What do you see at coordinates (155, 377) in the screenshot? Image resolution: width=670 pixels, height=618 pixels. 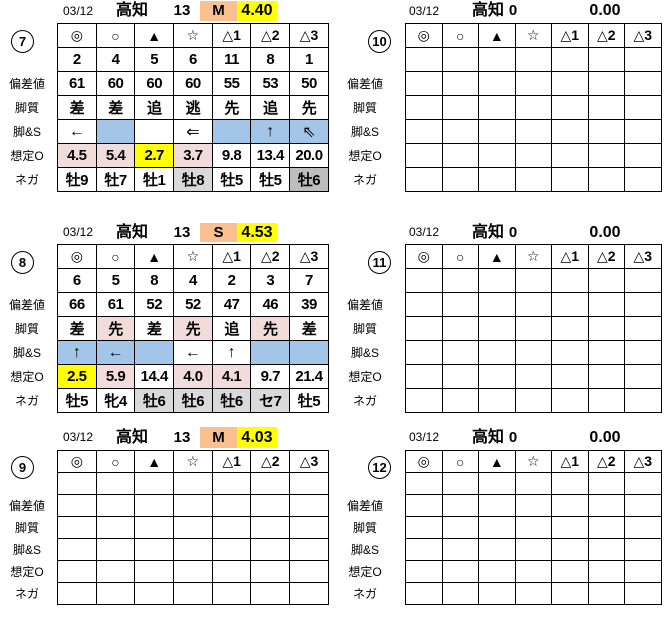 I see `expected-odds-cell: 14.4` at bounding box center [155, 377].